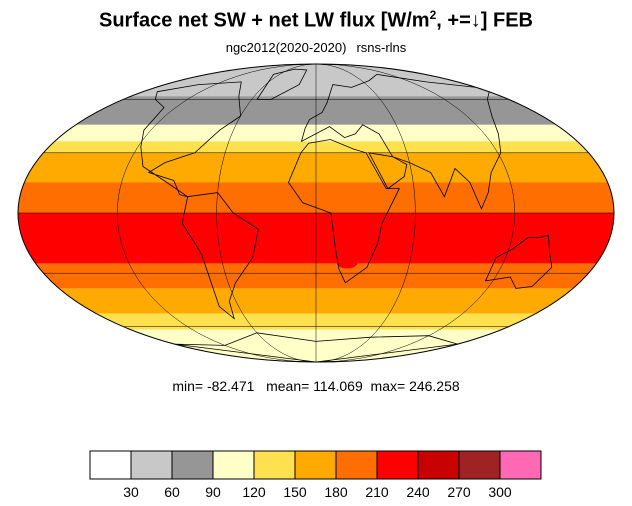  Describe the element at coordinates (433, 15) in the screenshot. I see `title-superscript: 2` at that location.